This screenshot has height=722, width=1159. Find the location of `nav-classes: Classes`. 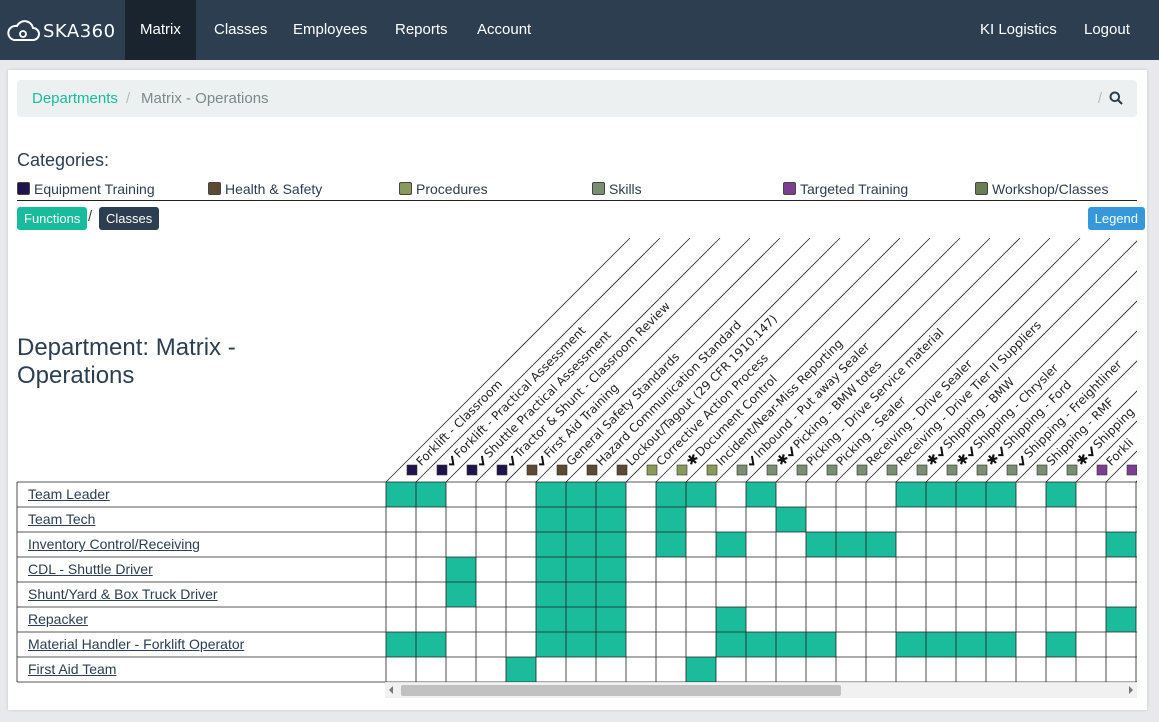

nav-classes: Classes is located at coordinates (241, 29).